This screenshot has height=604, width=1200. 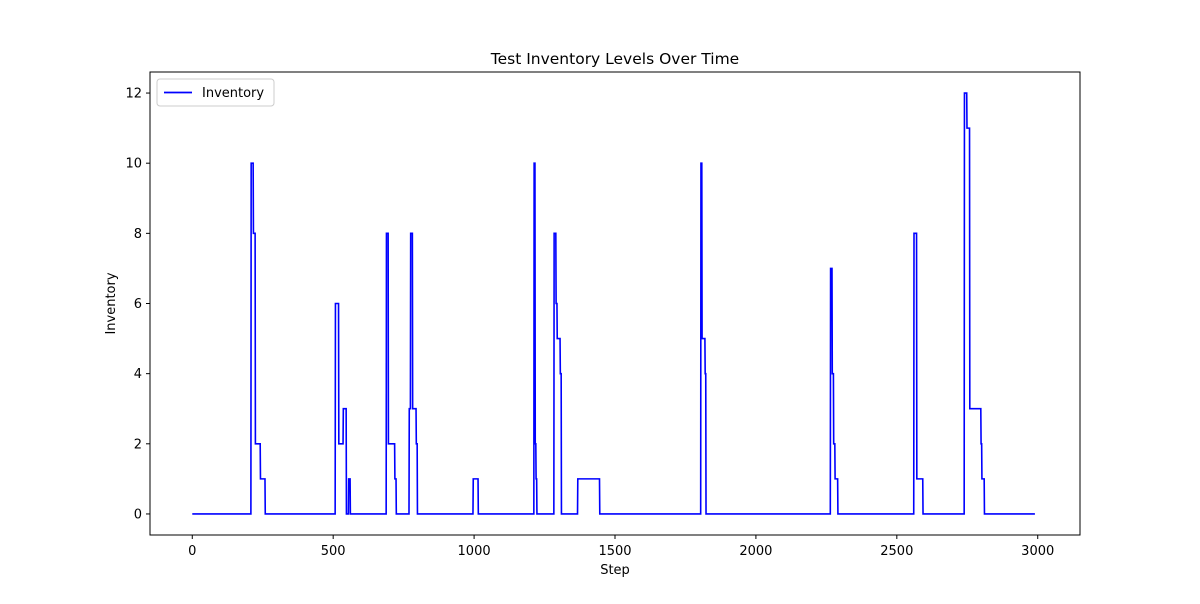 I want to click on y-axis-ticks: 0 2 4 6 8 10 12, so click(x=137, y=304).